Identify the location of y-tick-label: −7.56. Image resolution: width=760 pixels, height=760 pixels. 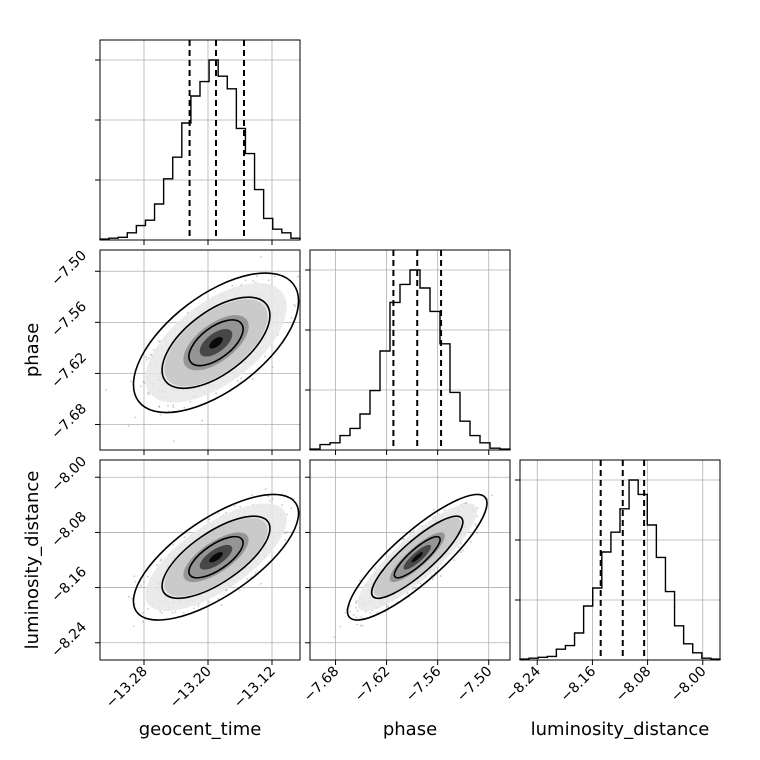
(69, 320).